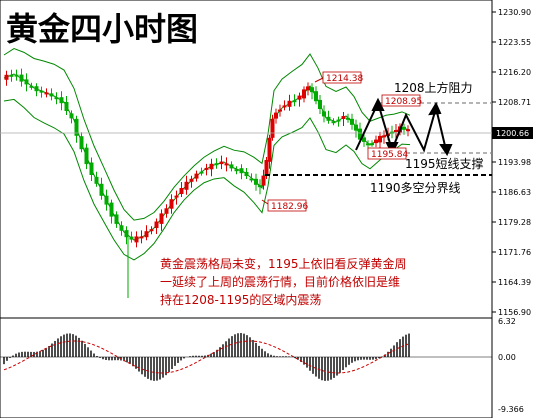 The height and width of the screenshot is (418, 533). Describe the element at coordinates (344, 79) in the screenshot. I see `svg-text: 1214.38` at that location.